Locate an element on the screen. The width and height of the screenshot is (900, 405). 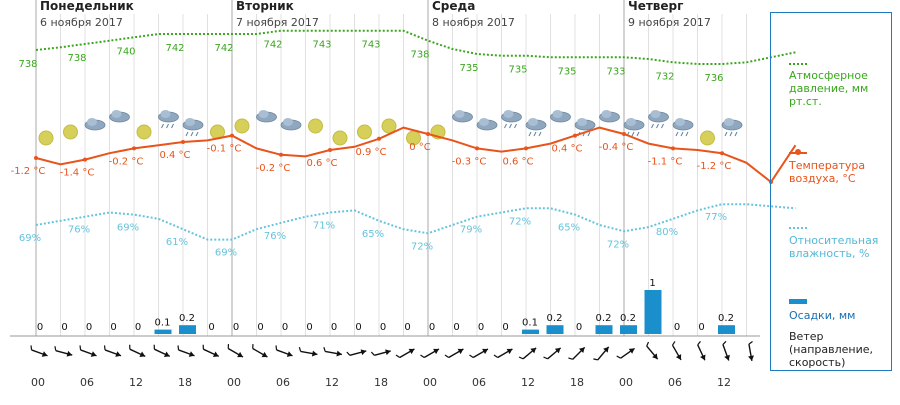
temperature-value-label: 0.9 °C is located at coordinates (370, 152).